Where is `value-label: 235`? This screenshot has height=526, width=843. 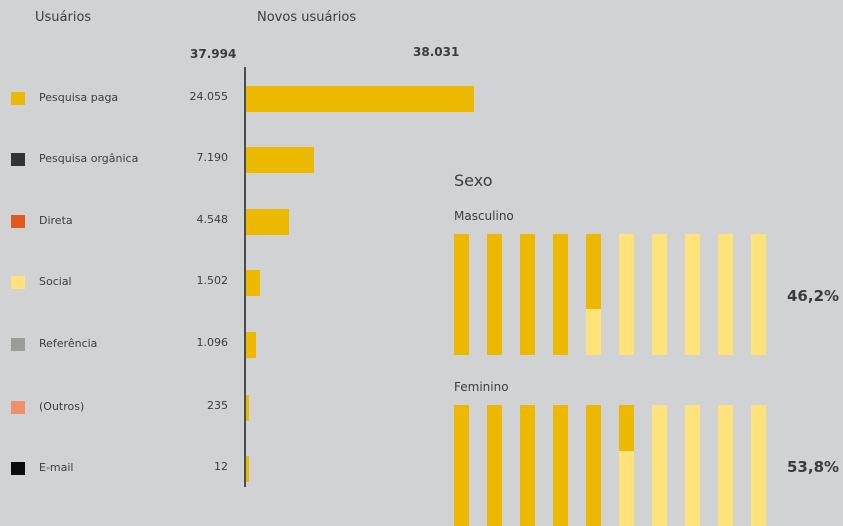 value-label: 235 is located at coordinates (217, 405).